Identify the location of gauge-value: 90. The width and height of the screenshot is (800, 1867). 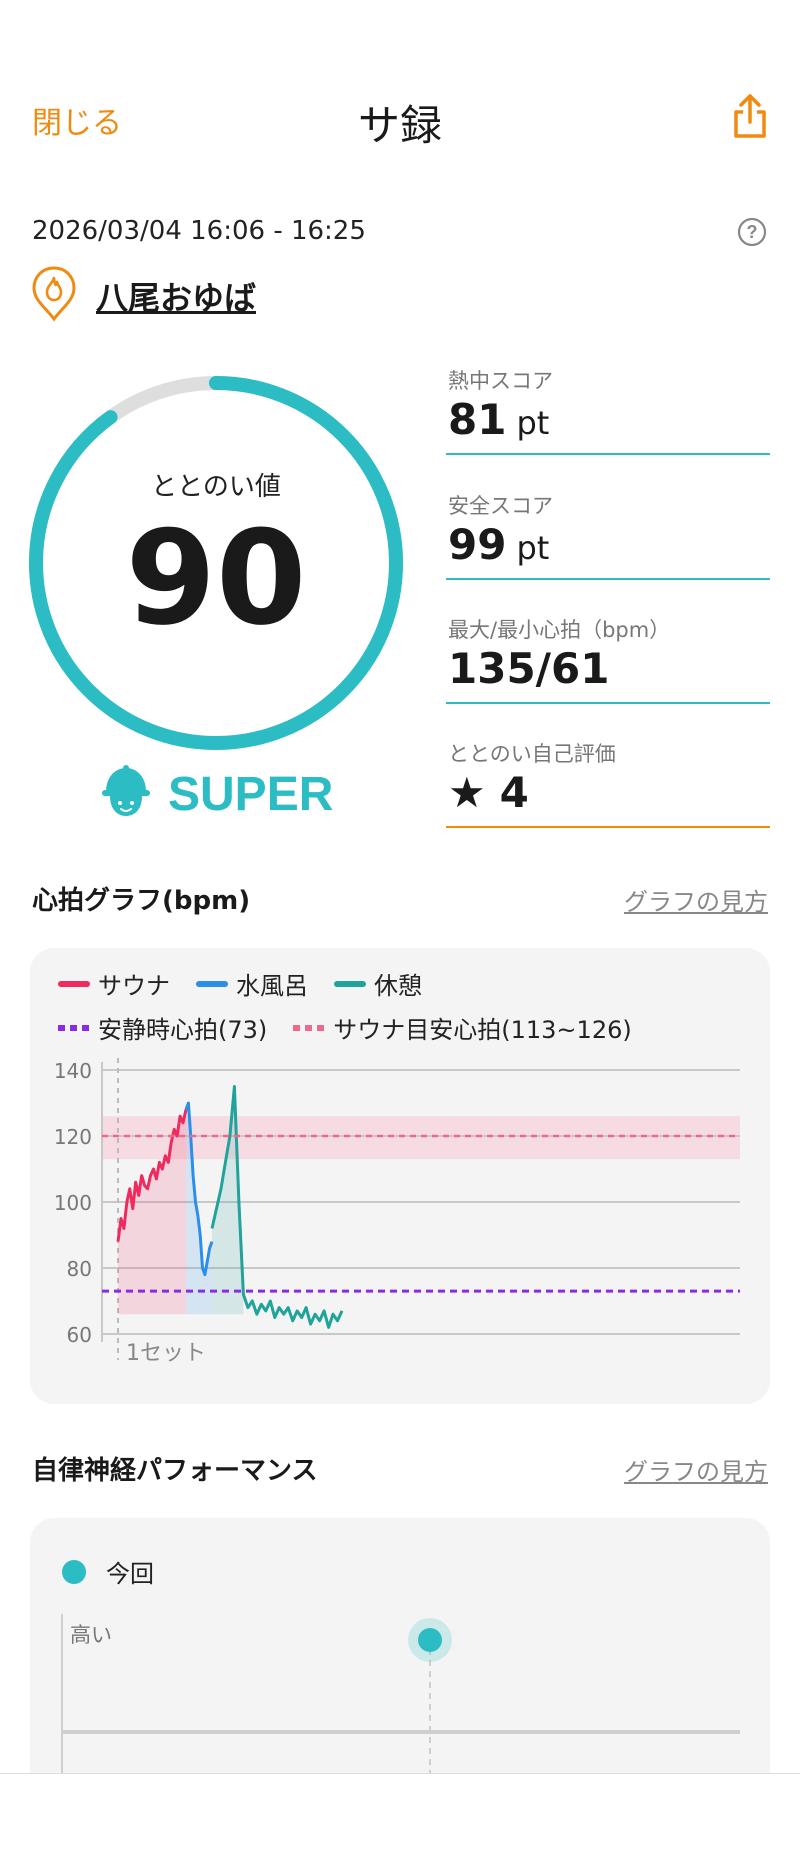
(216, 578).